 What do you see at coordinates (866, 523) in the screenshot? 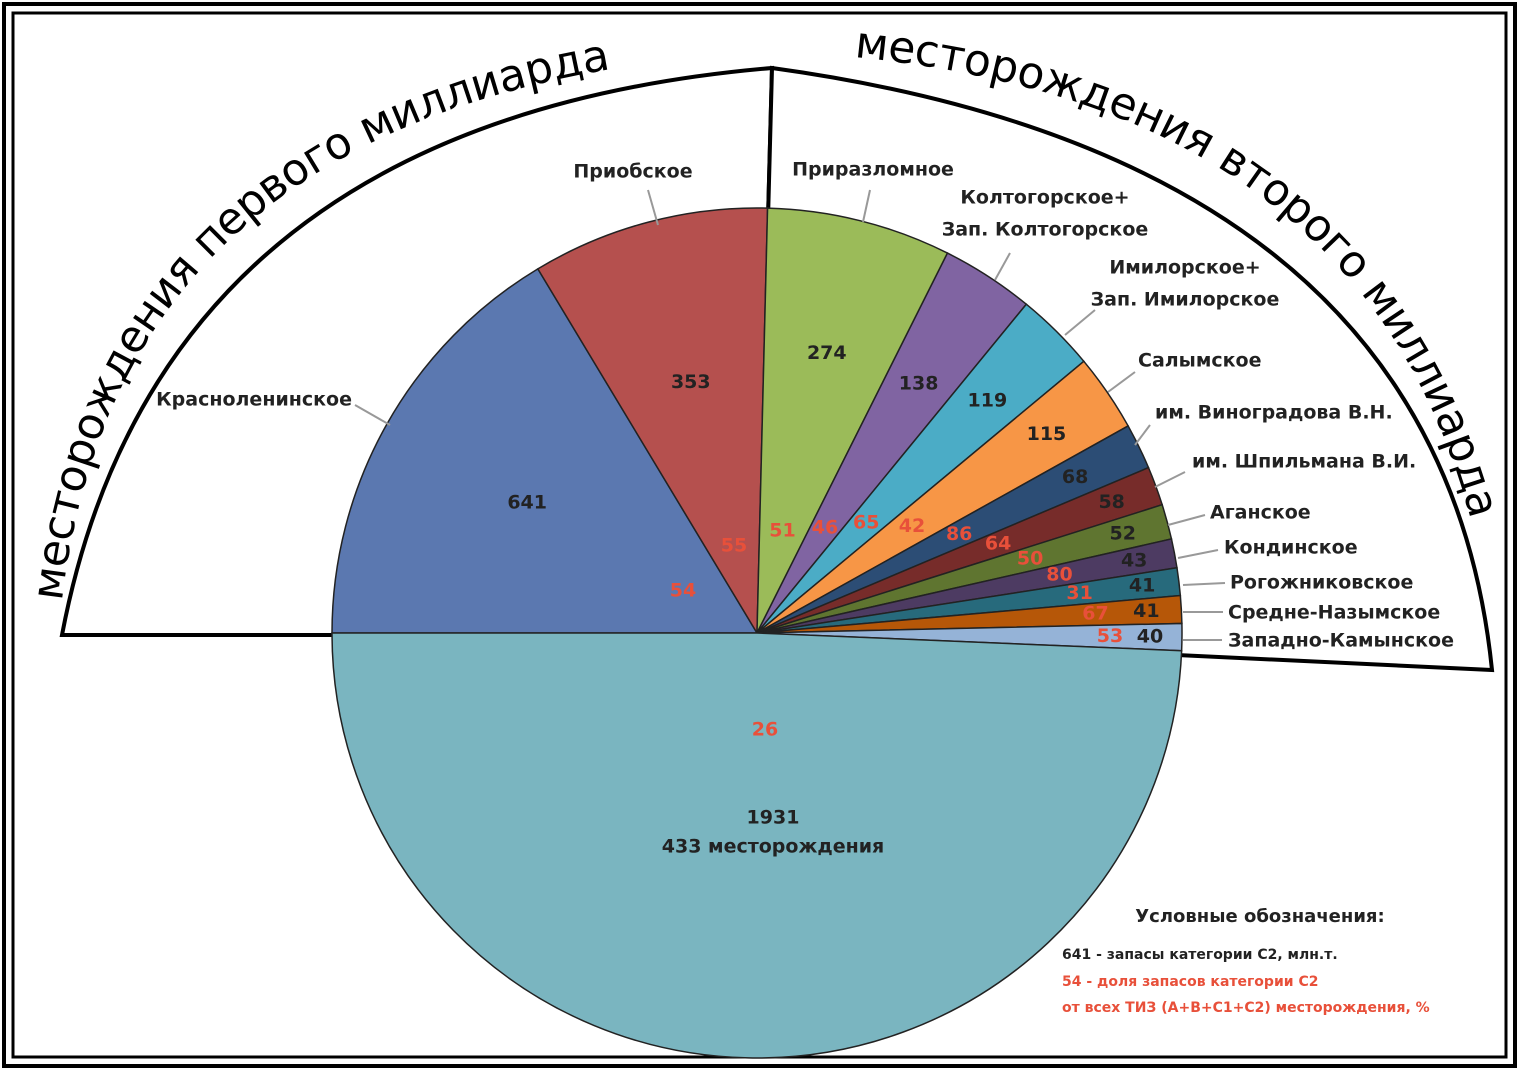
I see `share-label: 65` at bounding box center [866, 523].